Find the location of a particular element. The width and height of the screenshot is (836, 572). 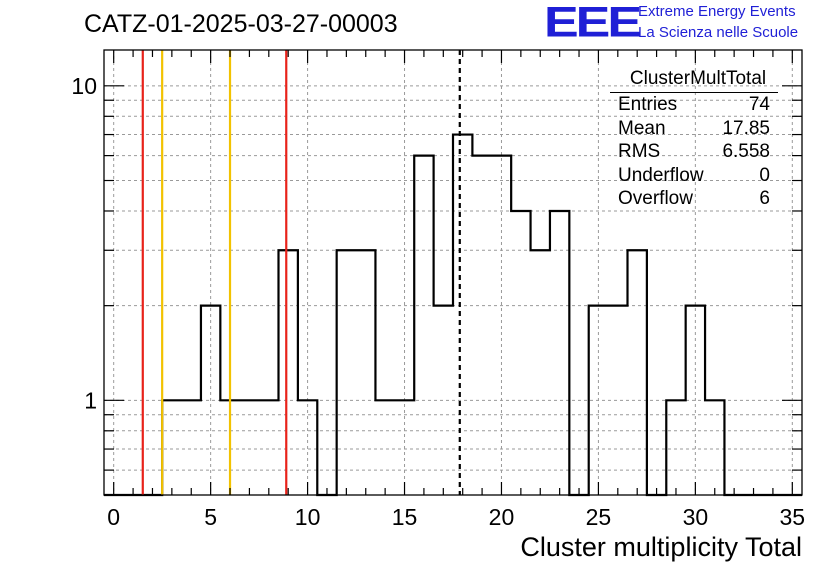

stats-row-entries: Entries 74 is located at coordinates (694, 105).